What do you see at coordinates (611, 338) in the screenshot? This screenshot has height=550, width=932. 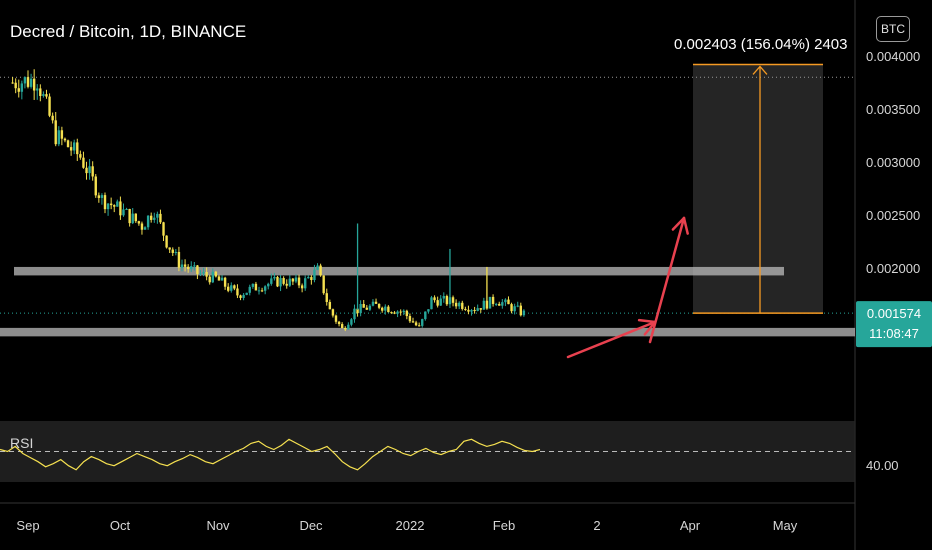 I see `arrow-to-resistance` at bounding box center [611, 338].